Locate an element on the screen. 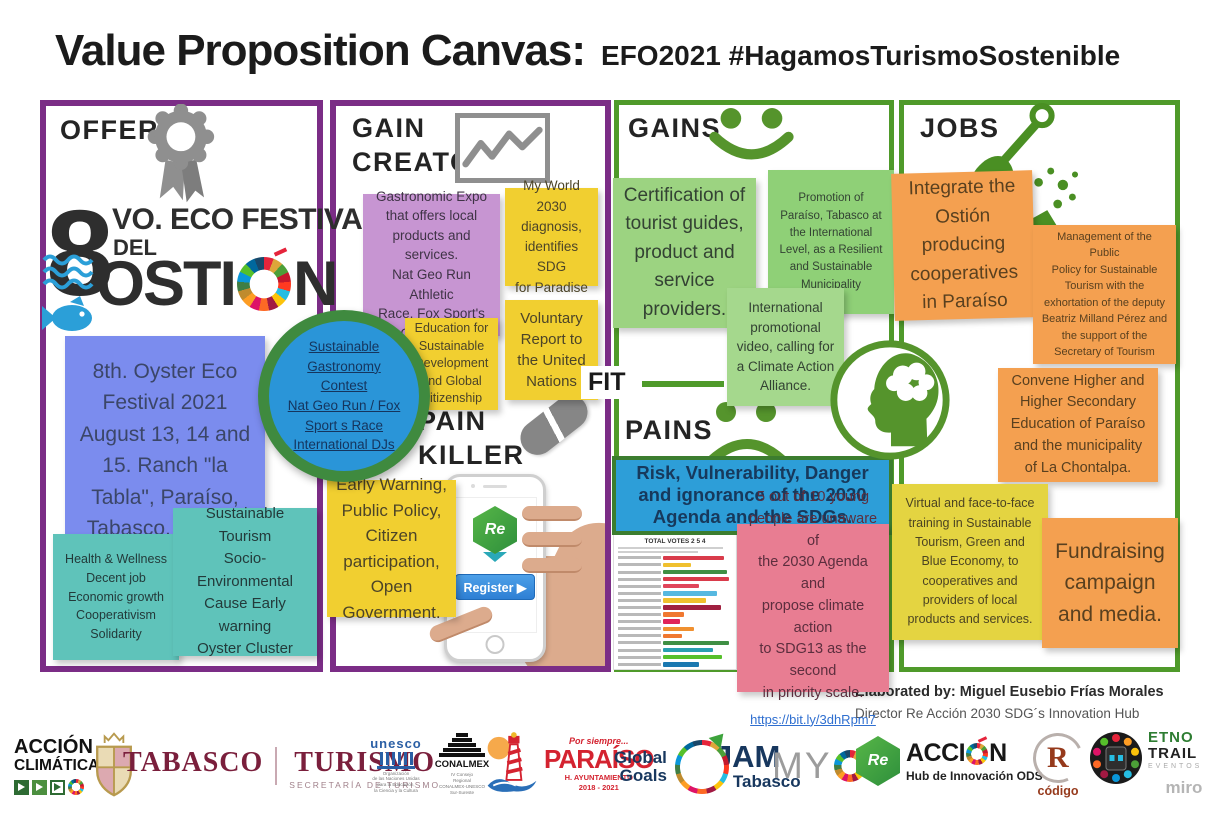  etnotrail-mask-icon is located at coordinates (1116, 758).